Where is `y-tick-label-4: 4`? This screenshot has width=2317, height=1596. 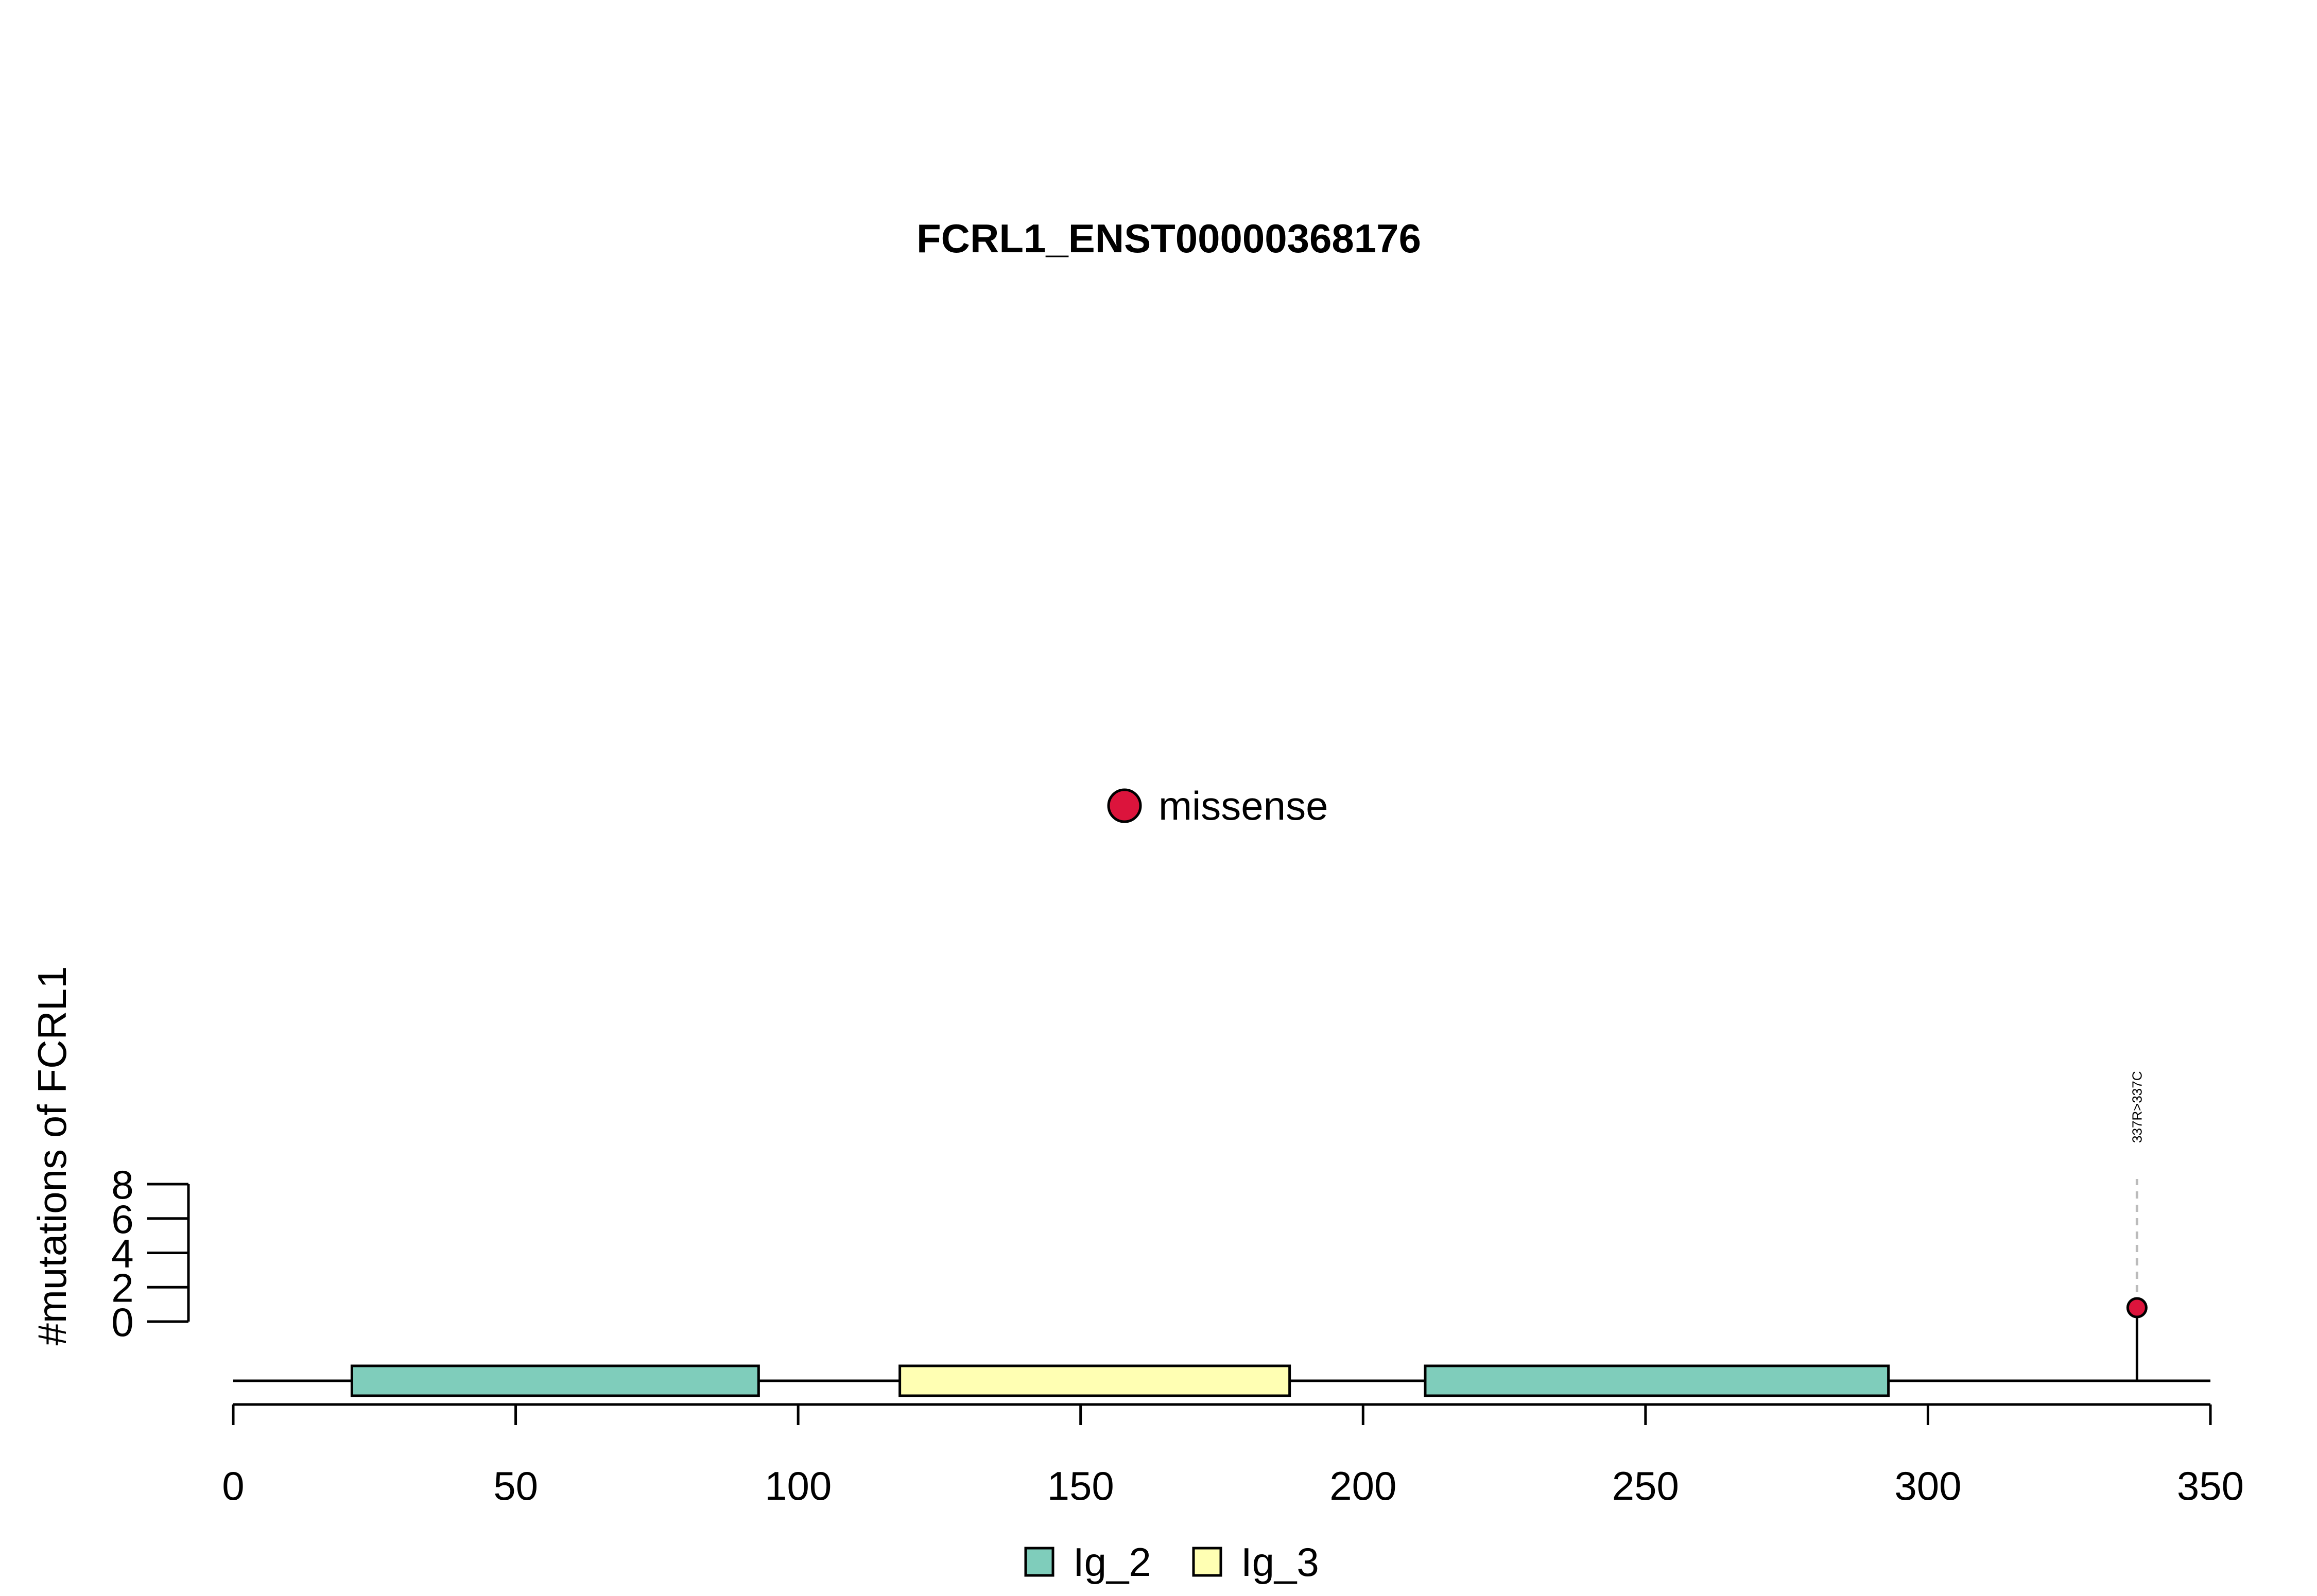
y-tick-label-4: 4 is located at coordinates (122, 1254).